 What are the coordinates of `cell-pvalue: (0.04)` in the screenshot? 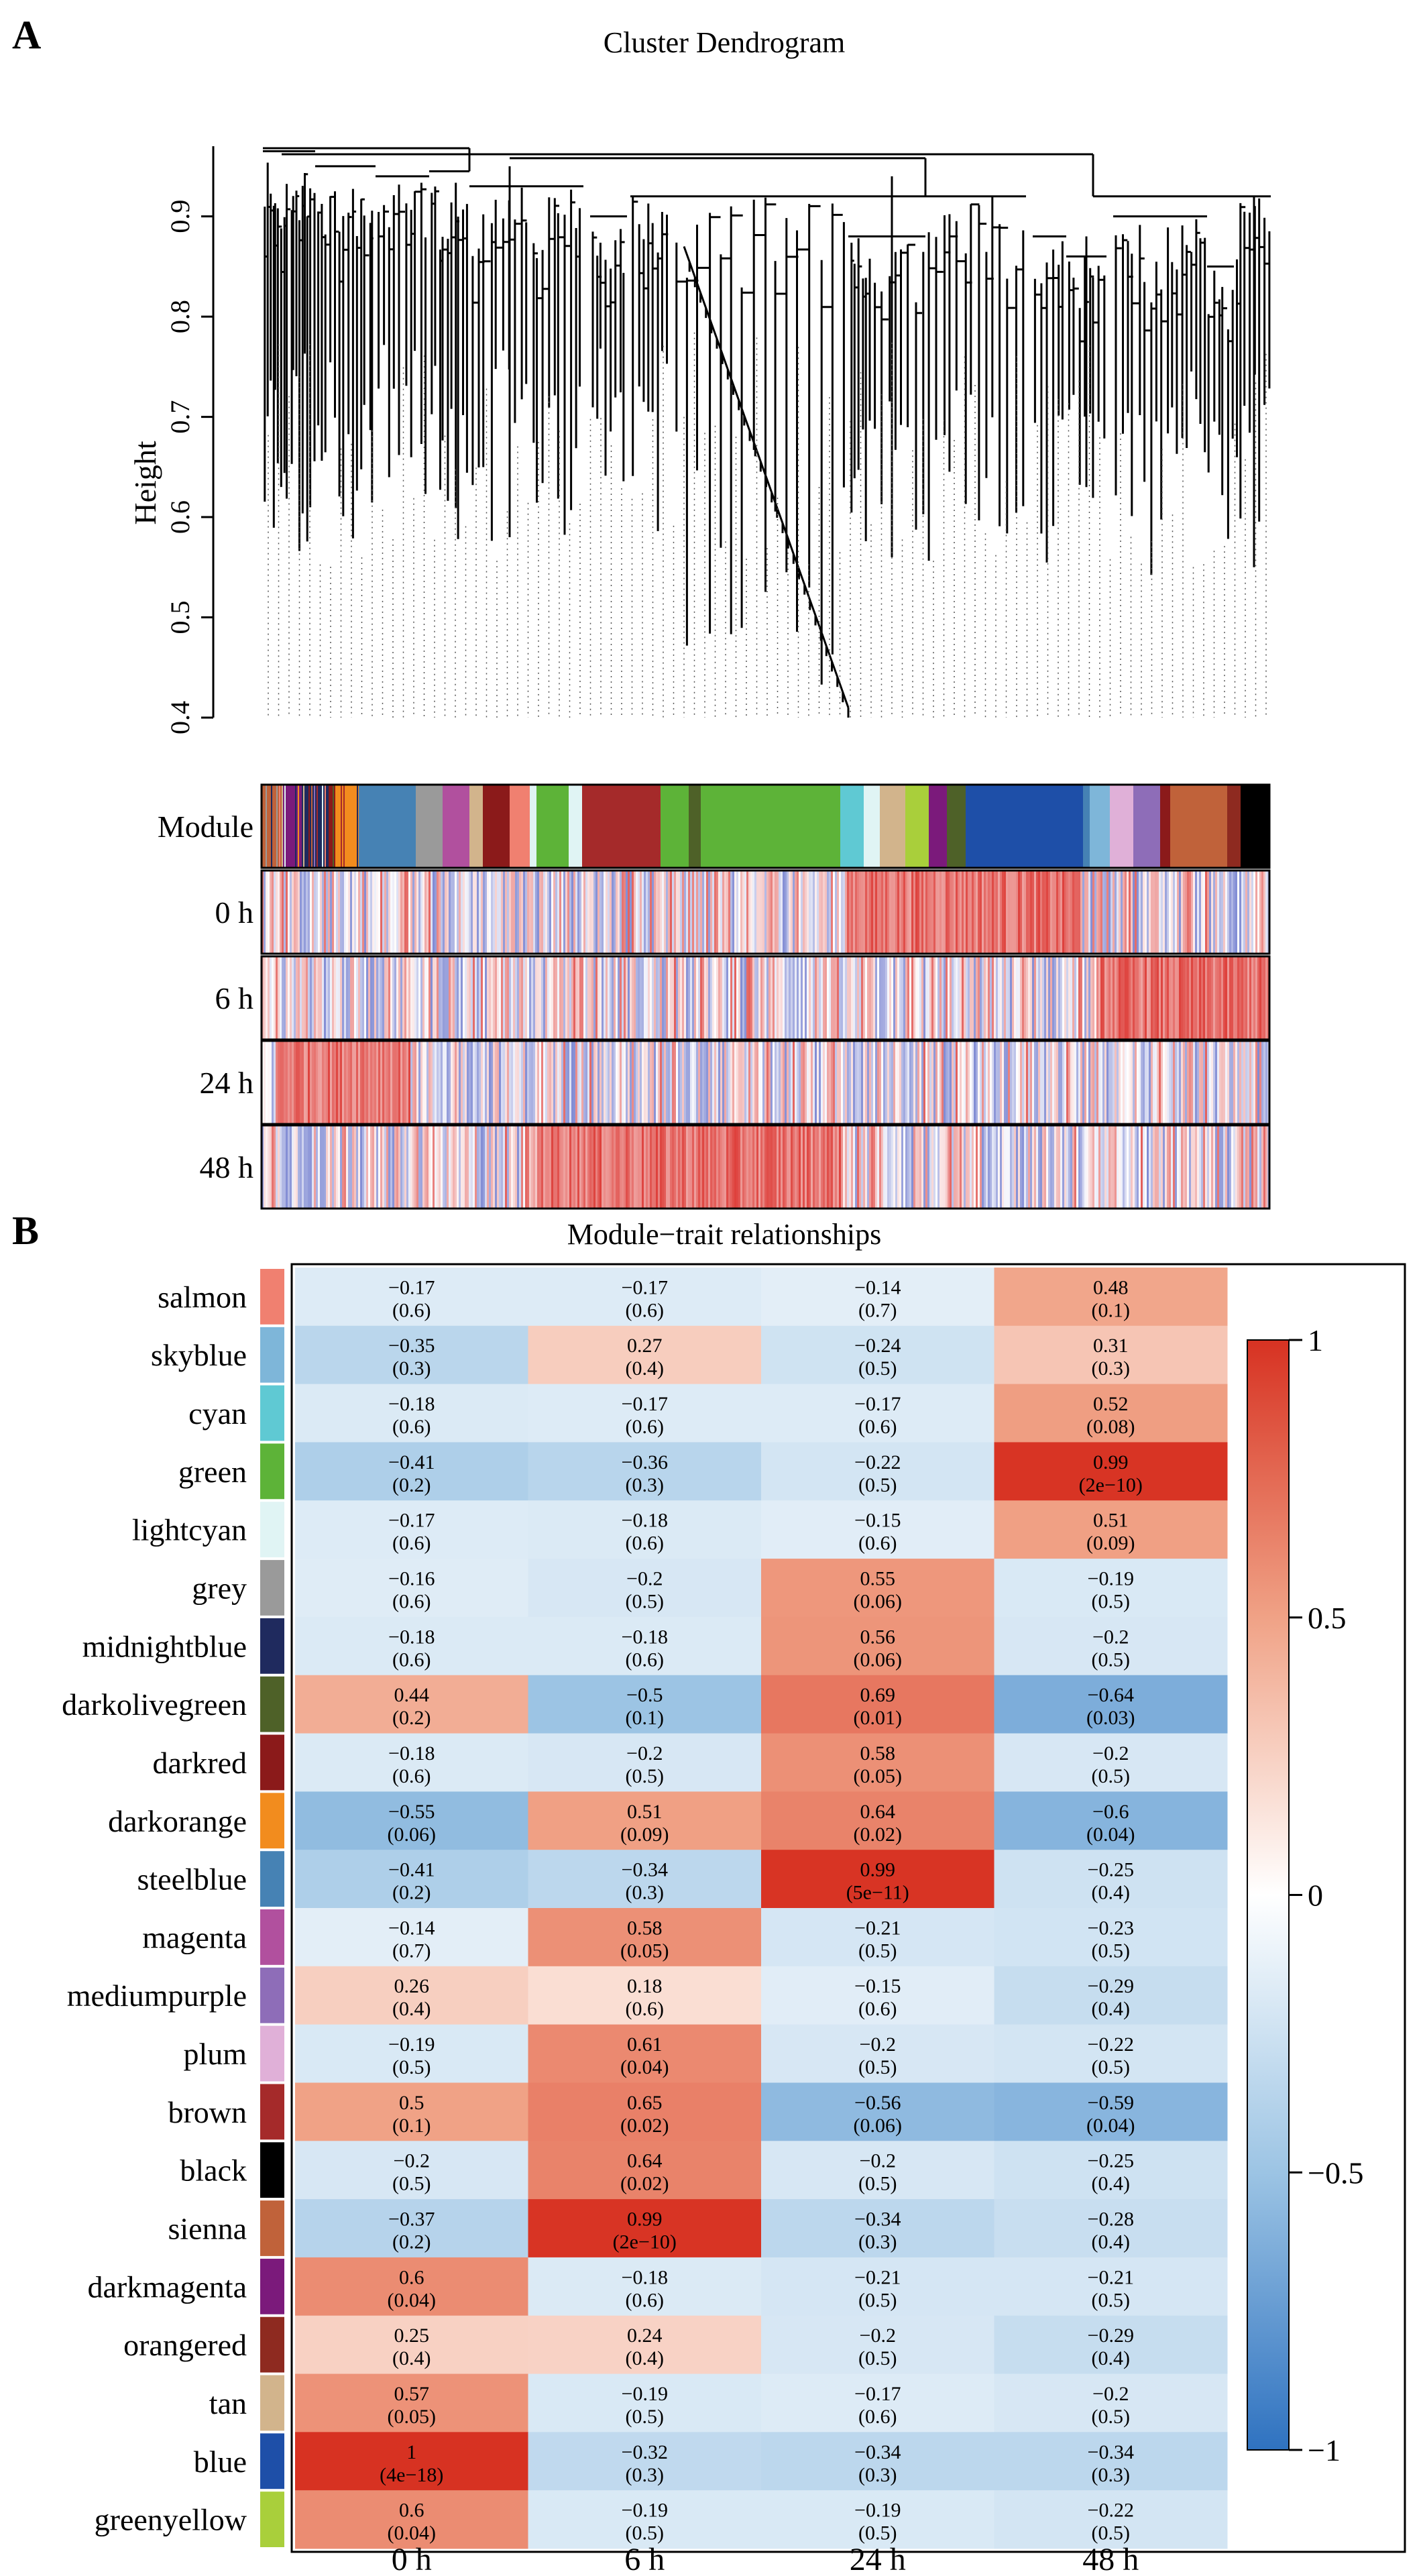 It's located at (644, 2067).